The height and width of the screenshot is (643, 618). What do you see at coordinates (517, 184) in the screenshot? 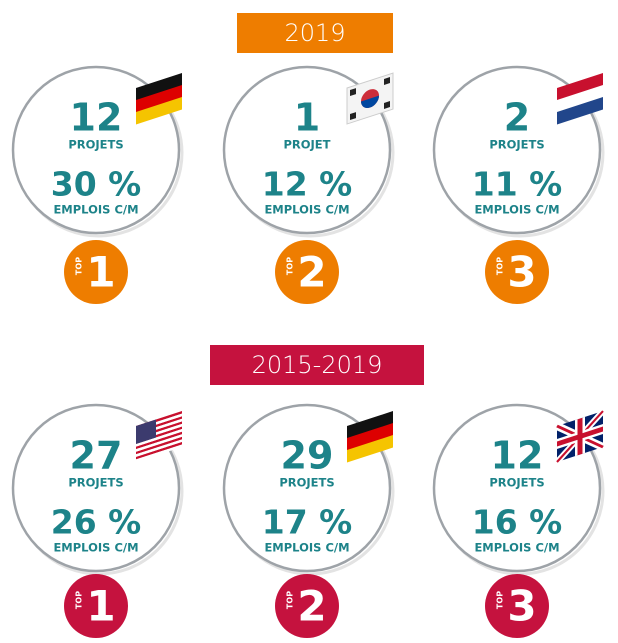
I see `share: 11 %` at bounding box center [517, 184].